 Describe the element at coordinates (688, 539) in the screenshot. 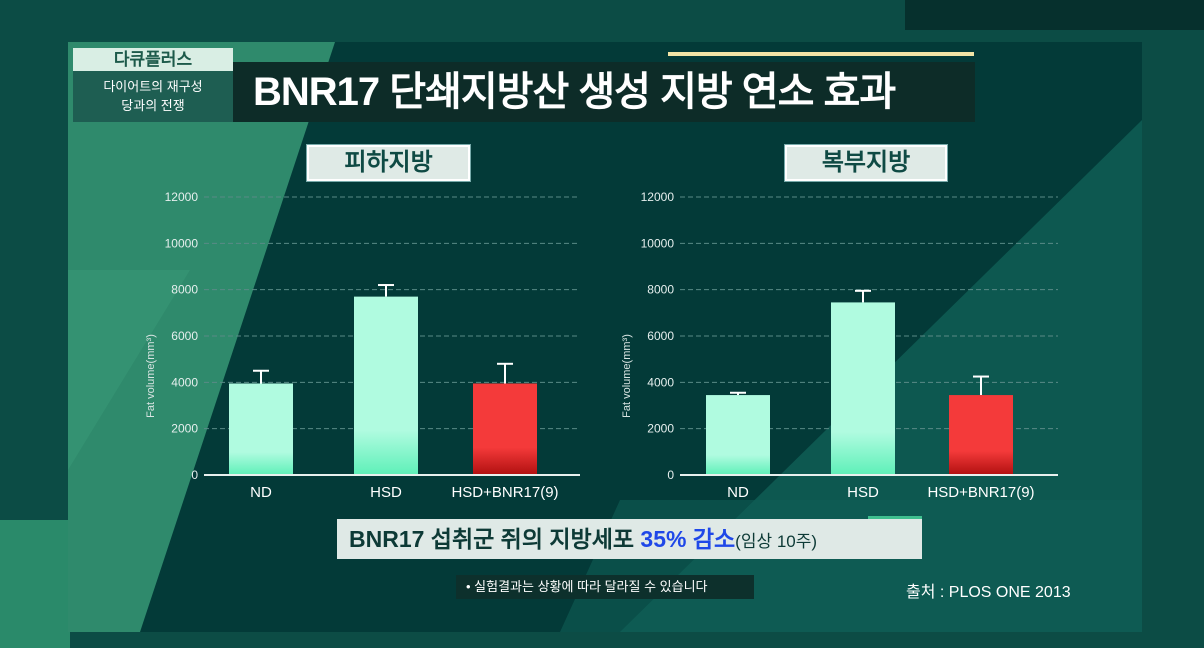

I see `summary-highlight: 35% 감소` at that location.